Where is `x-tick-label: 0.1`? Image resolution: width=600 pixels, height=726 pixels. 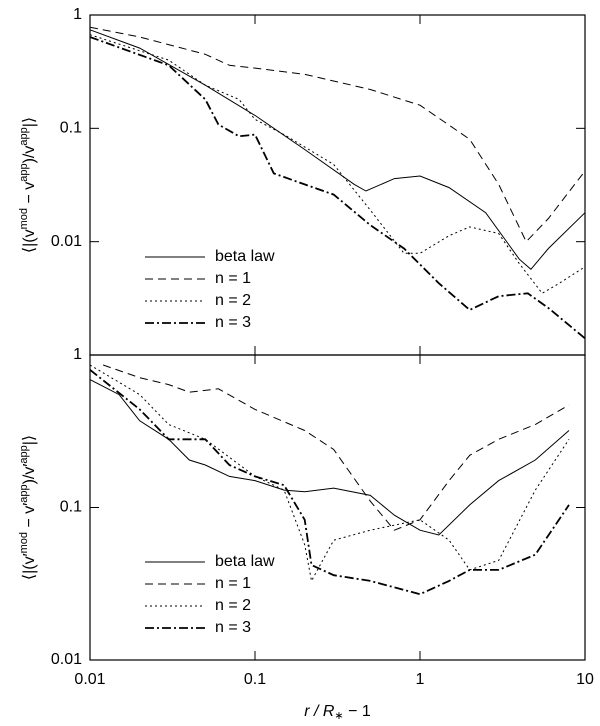 x-tick-label: 0.1 is located at coordinates (255, 679).